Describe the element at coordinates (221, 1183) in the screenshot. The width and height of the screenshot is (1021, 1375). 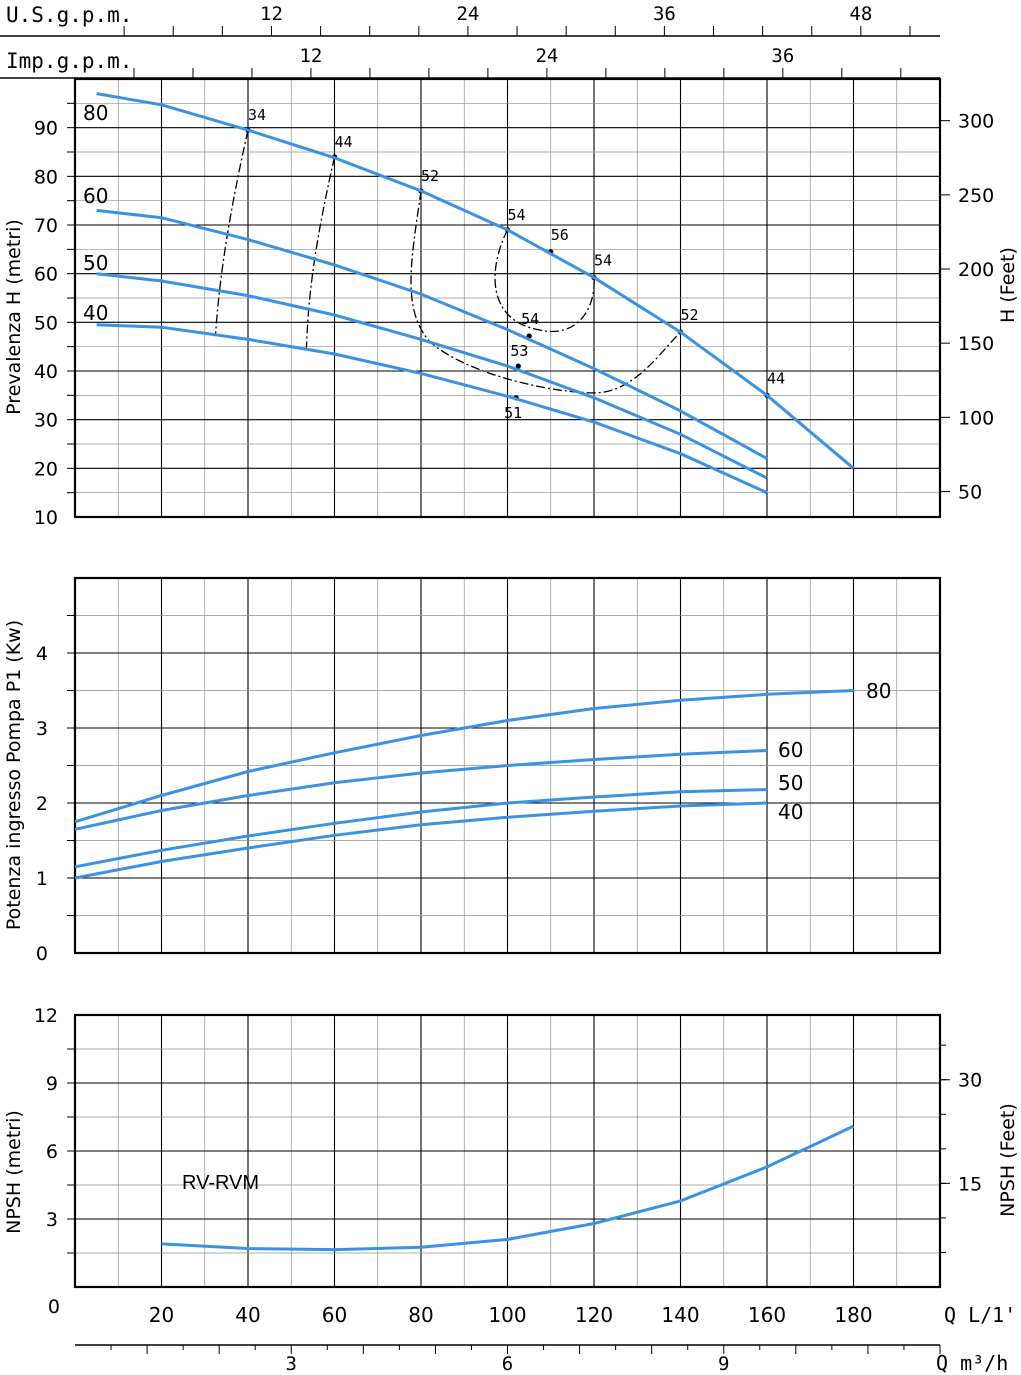
I see `npsh-model-label: RV-RVM` at that location.